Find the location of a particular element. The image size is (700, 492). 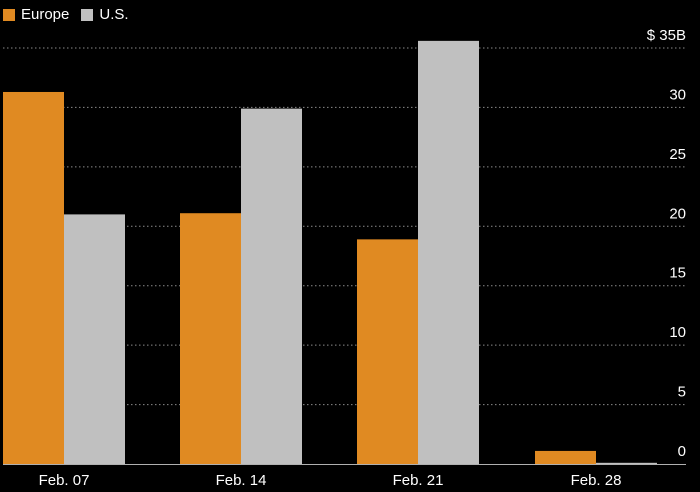

y-tick-label: 5 is located at coordinates (682, 392).